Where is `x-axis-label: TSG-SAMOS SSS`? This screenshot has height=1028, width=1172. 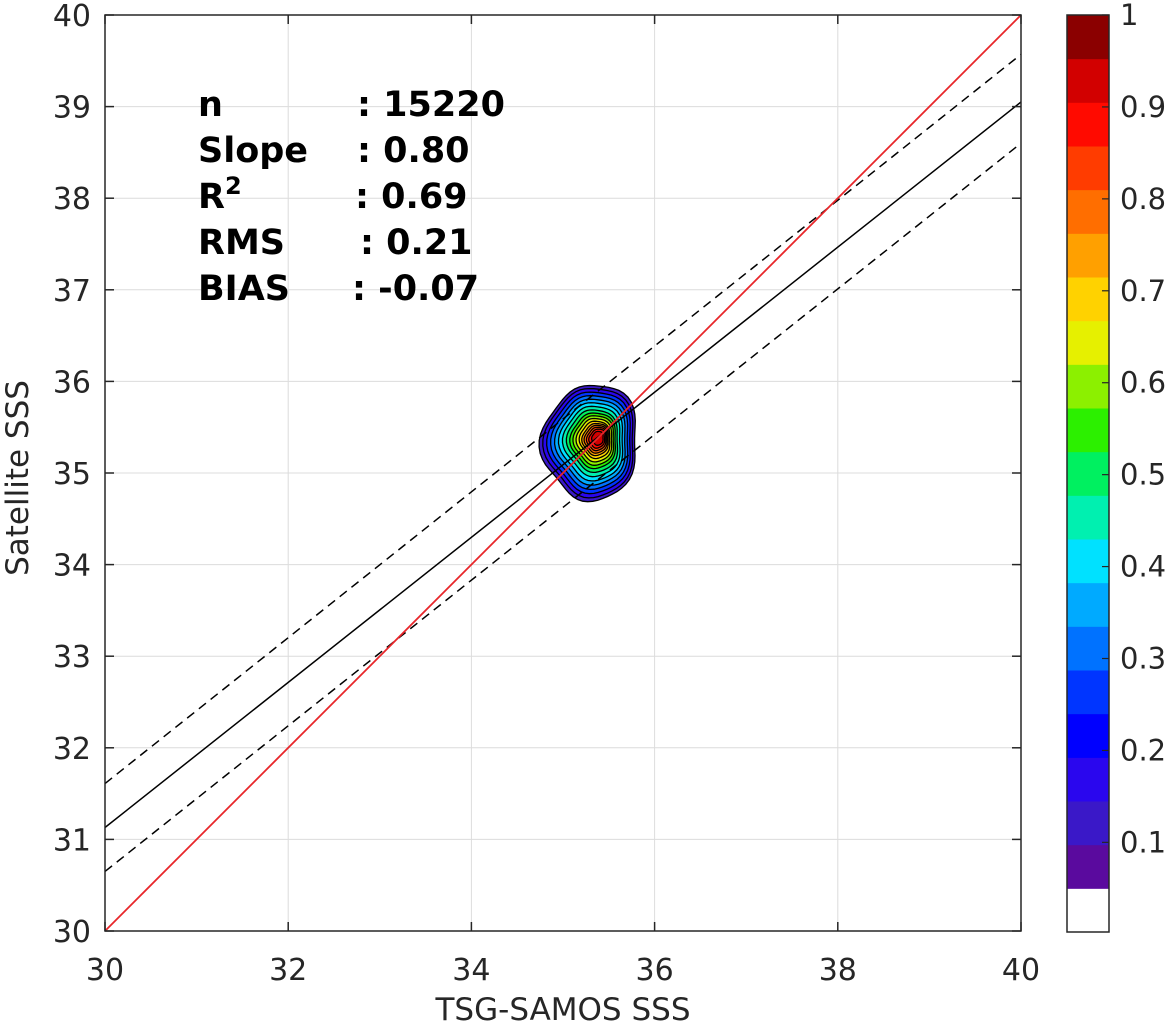 x-axis-label: TSG-SAMOS SSS is located at coordinates (563, 1010).